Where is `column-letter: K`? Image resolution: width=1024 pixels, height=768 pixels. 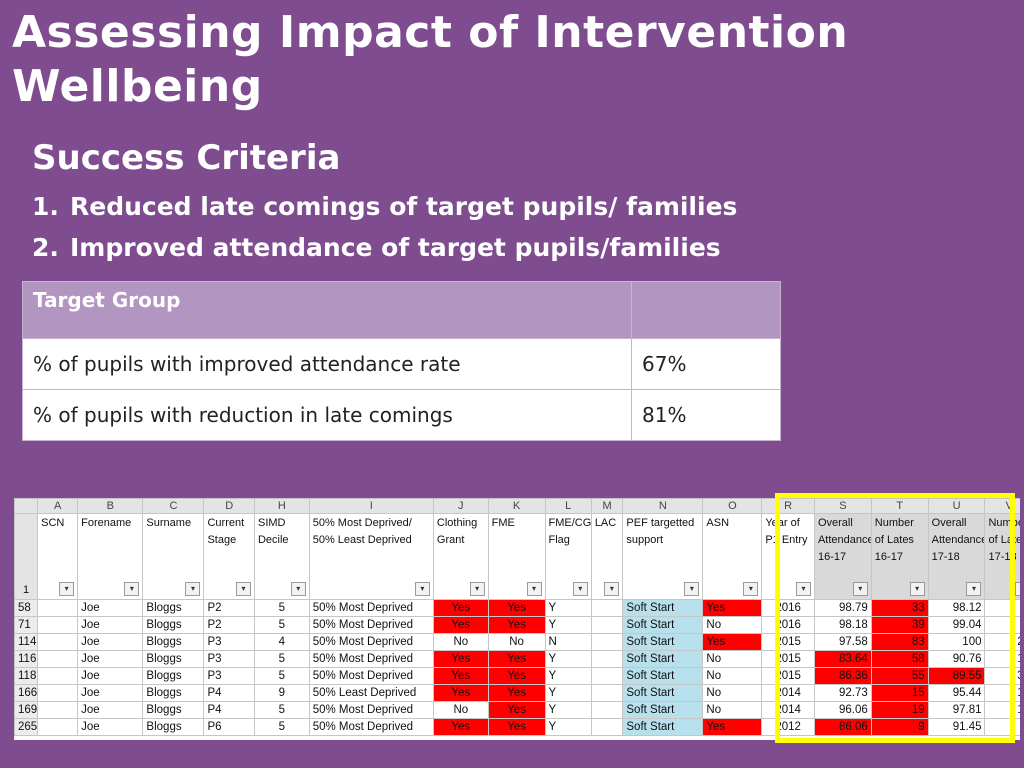
column-letter: K is located at coordinates (516, 506).